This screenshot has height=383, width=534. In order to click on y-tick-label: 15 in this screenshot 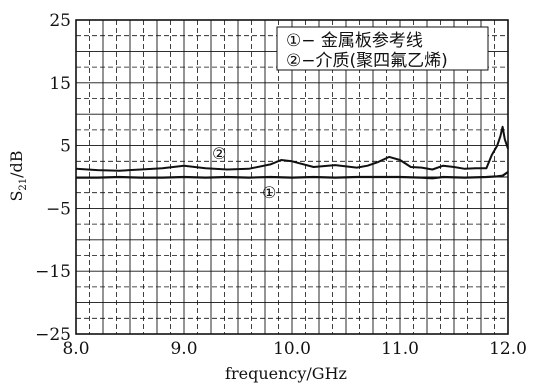, I will do `click(60, 84)`.